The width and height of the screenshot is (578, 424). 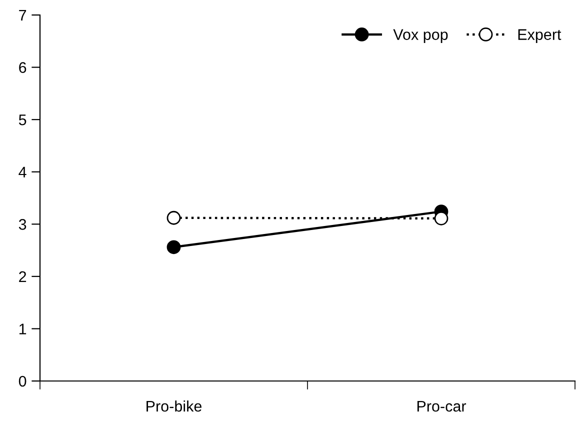 I want to click on x-tick-label: Pro-bike, so click(x=174, y=406).